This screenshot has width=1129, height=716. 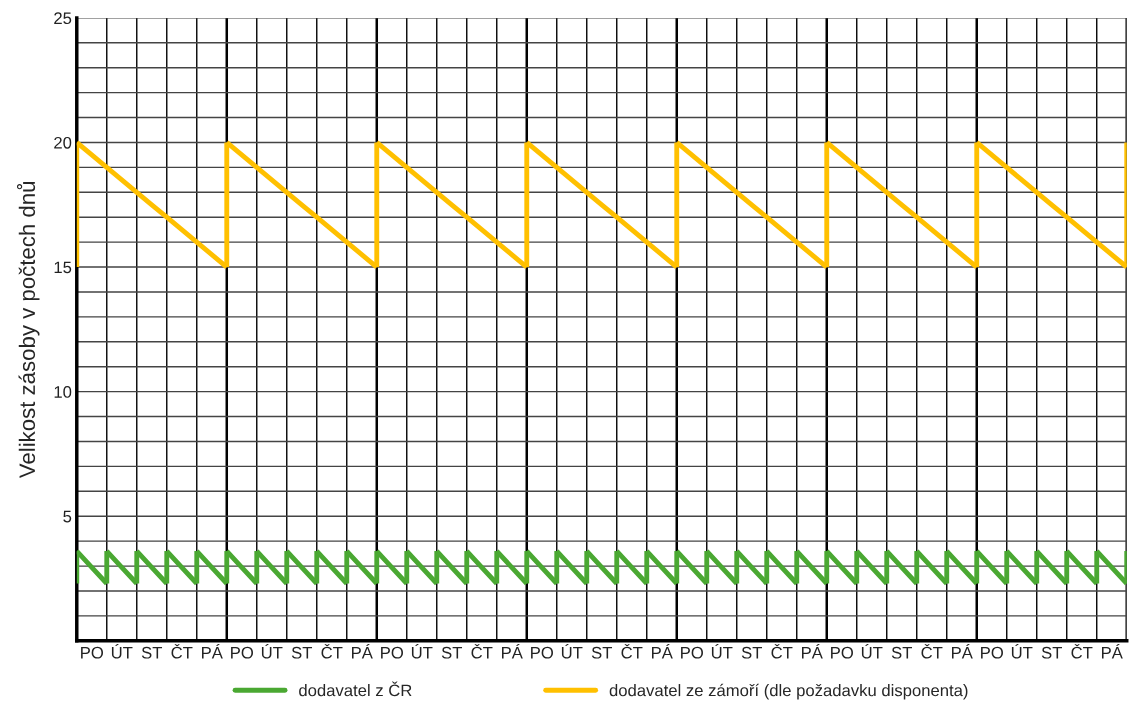 What do you see at coordinates (63, 267) in the screenshot?
I see `y-tick-label: 15` at bounding box center [63, 267].